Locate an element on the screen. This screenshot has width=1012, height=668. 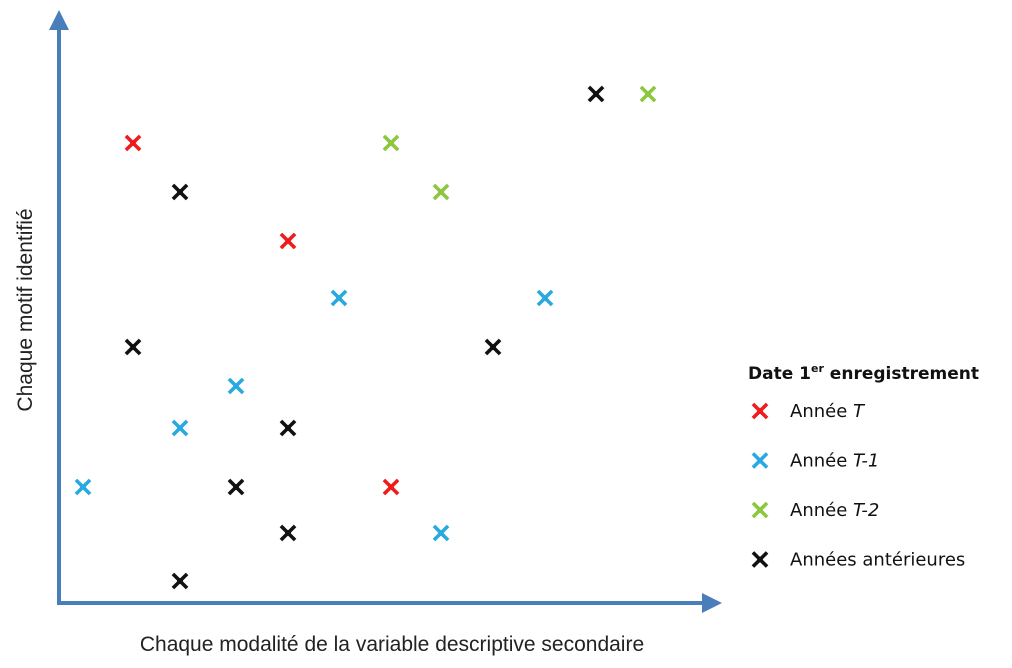
y-axis-title: Chaque motif identifié is located at coordinates (25, 309).